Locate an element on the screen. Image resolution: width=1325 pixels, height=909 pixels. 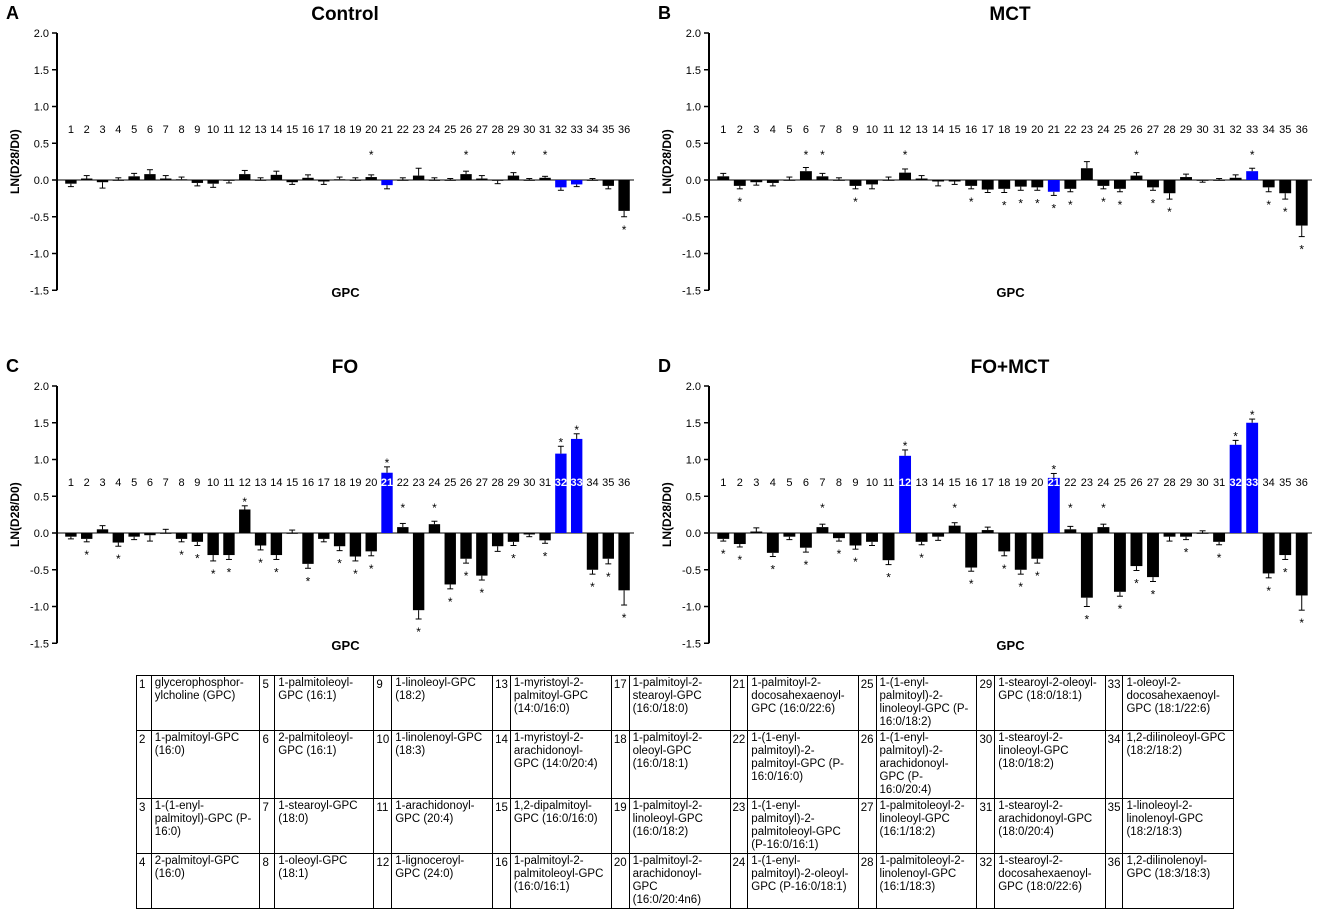
category-label: 19 is located at coordinates (355, 483).